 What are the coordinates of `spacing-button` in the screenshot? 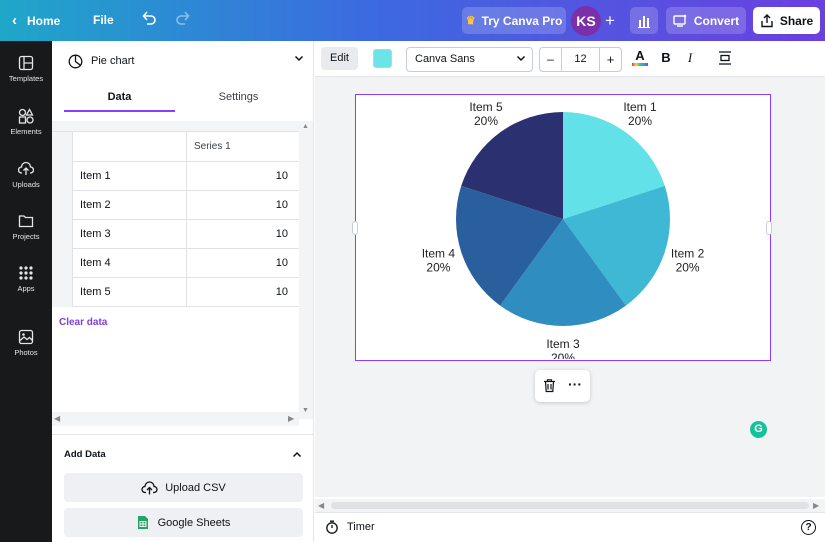 It's located at (726, 59).